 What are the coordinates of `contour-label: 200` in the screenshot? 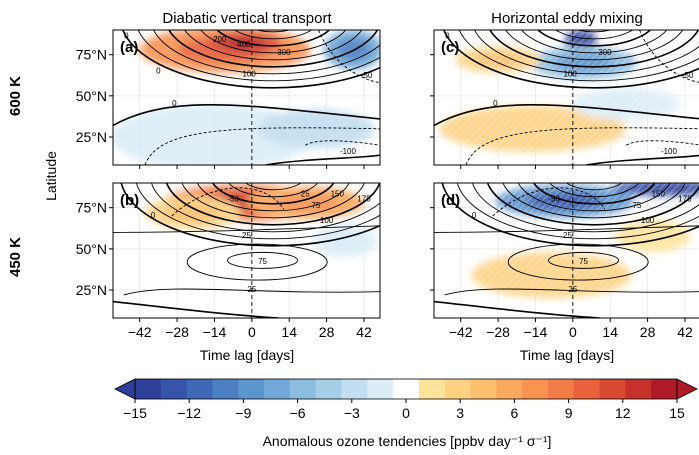 It's located at (220, 39).